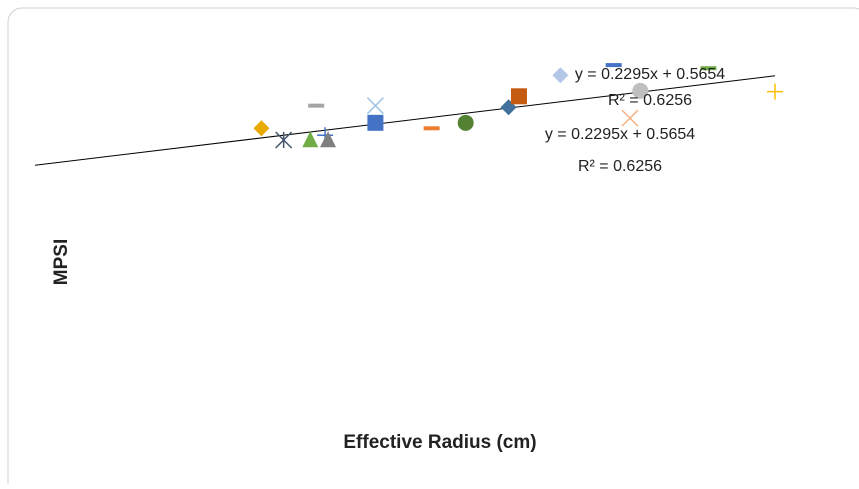  What do you see at coordinates (61, 262) in the screenshot?
I see `y-axis-title: MPSI` at bounding box center [61, 262].